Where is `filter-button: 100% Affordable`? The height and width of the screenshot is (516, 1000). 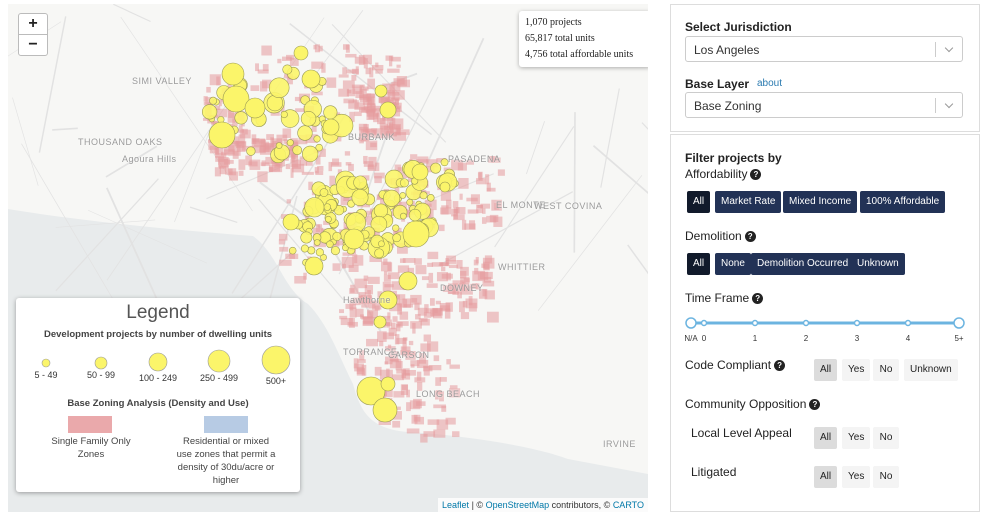 filter-button: 100% Affordable is located at coordinates (903, 202).